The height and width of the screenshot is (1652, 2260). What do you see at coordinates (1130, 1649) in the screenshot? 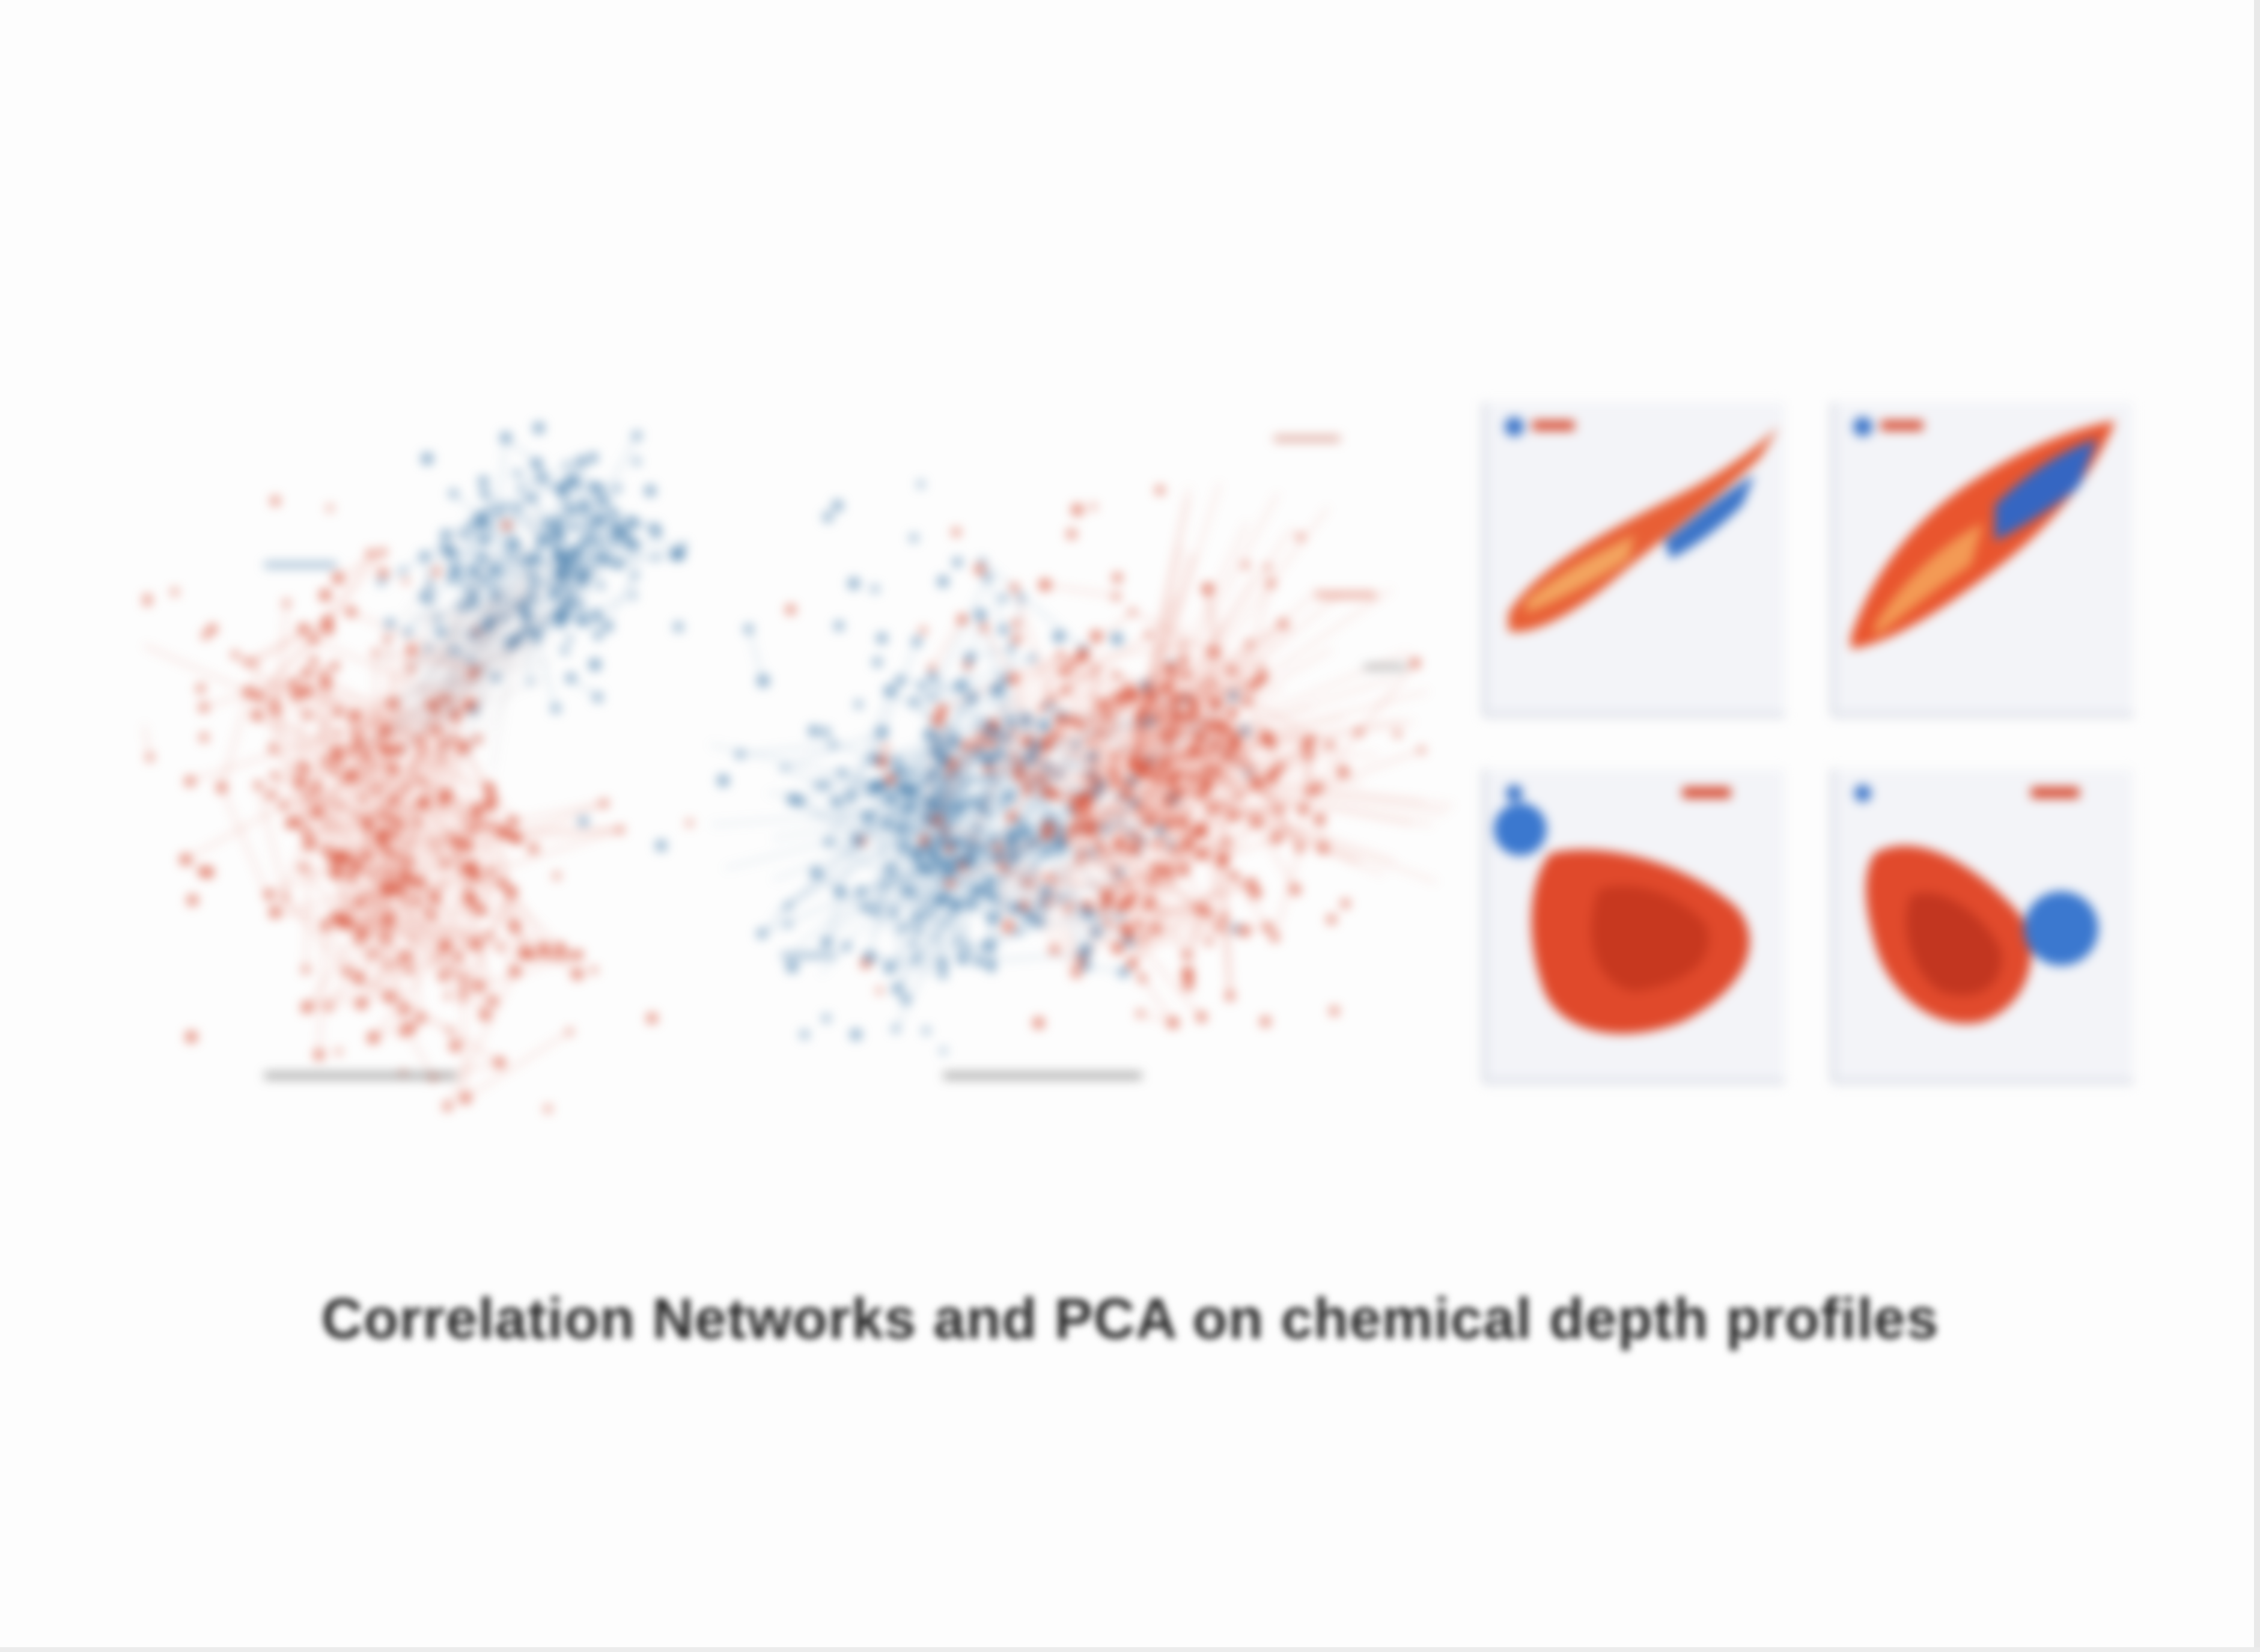
I see `window-edge-bottom` at bounding box center [1130, 1649].